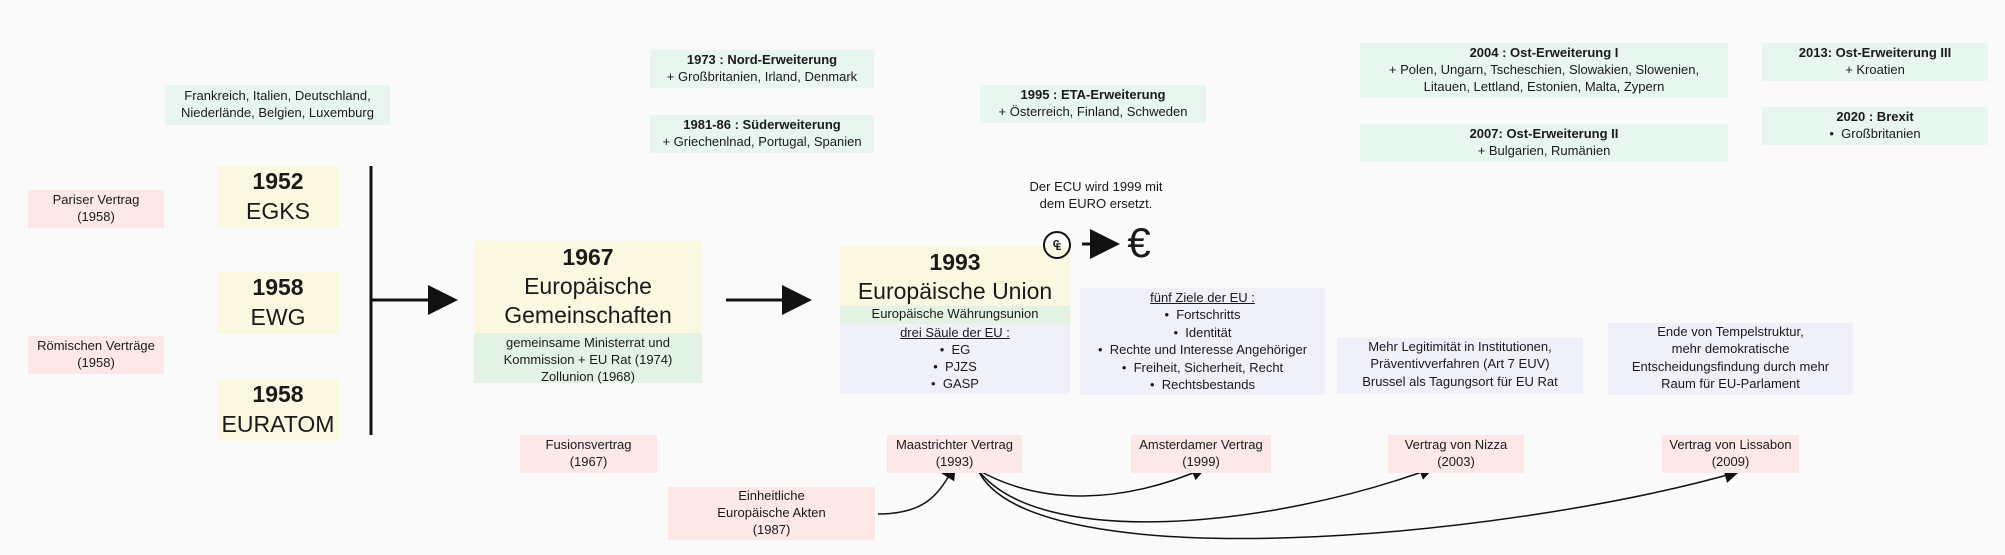 The image size is (2005, 555). I want to click on maastricht-year: (1993), so click(954, 461).